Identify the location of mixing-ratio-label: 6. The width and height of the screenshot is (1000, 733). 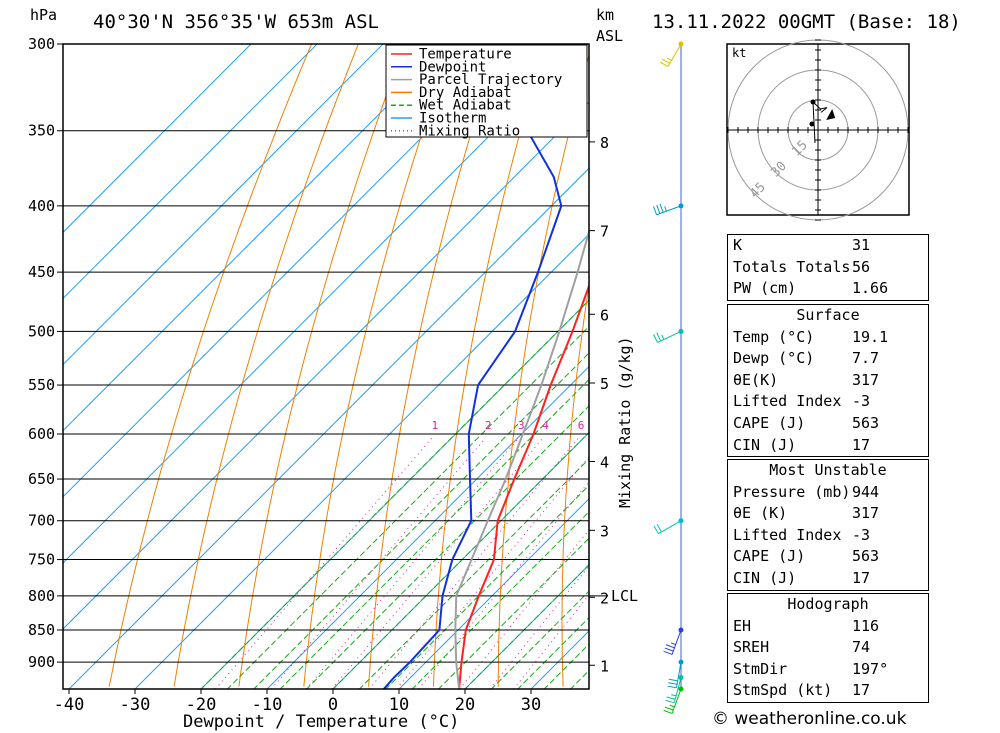
(581, 425).